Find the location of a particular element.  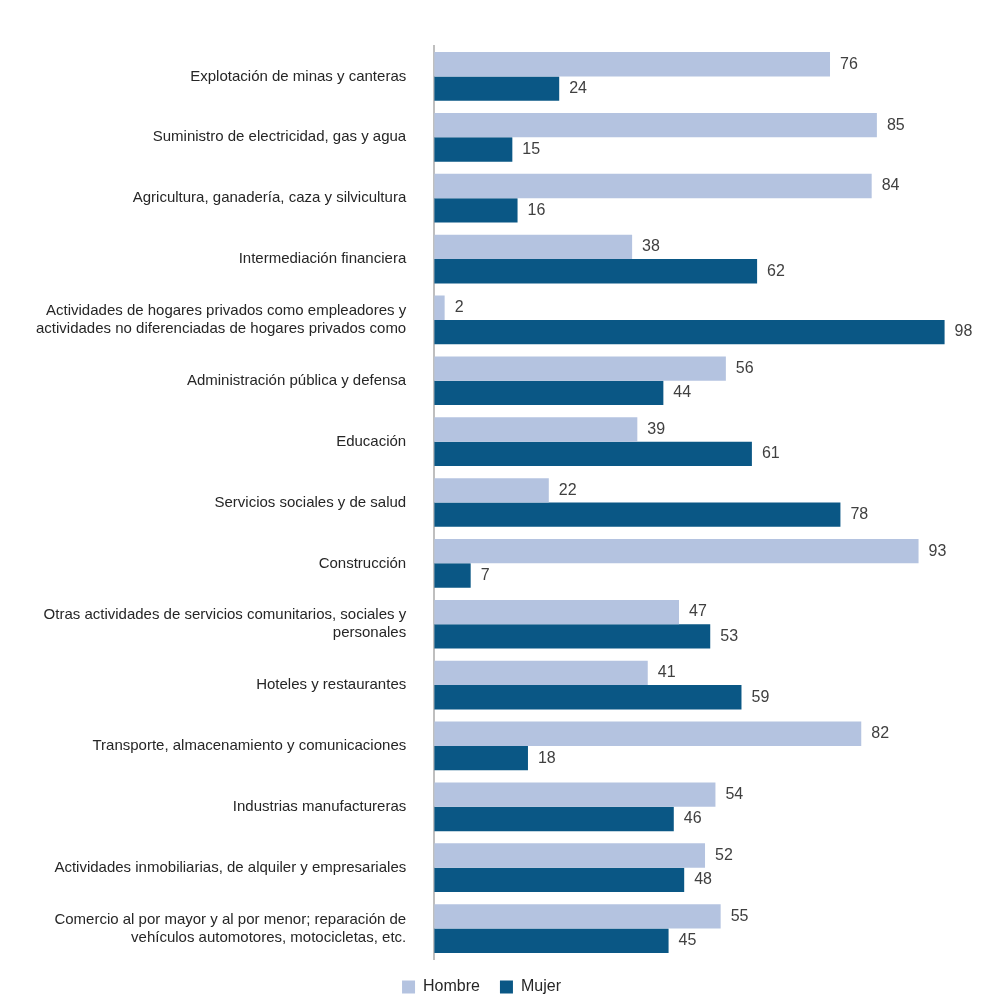

data-label: 61 is located at coordinates (770, 453).